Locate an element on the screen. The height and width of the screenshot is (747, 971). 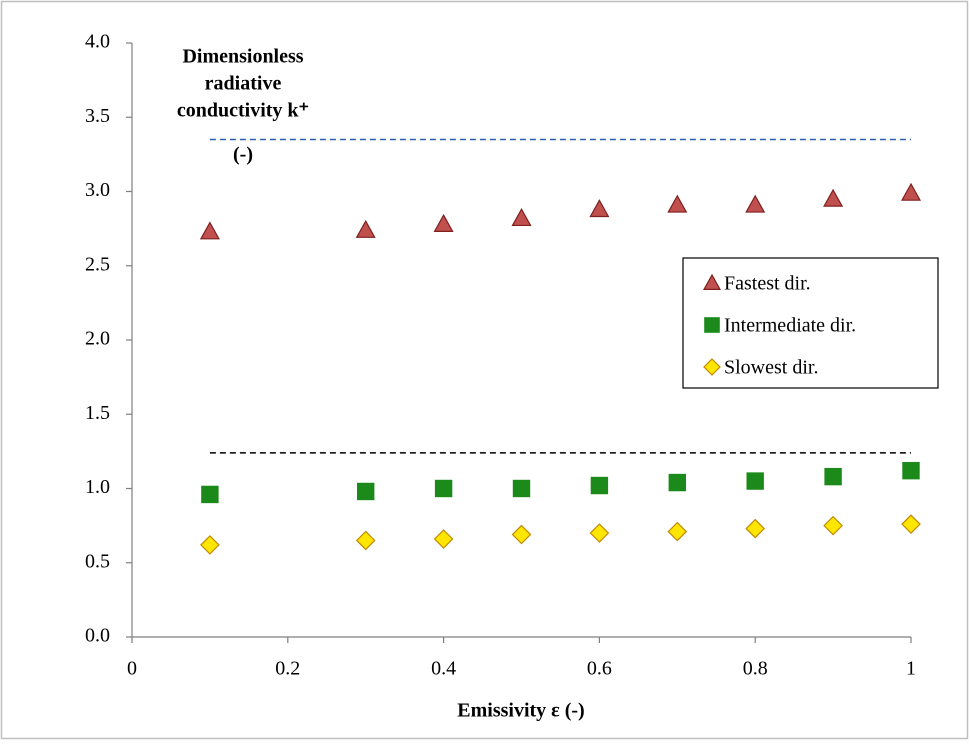
x-tick-label: 0 is located at coordinates (132, 669).